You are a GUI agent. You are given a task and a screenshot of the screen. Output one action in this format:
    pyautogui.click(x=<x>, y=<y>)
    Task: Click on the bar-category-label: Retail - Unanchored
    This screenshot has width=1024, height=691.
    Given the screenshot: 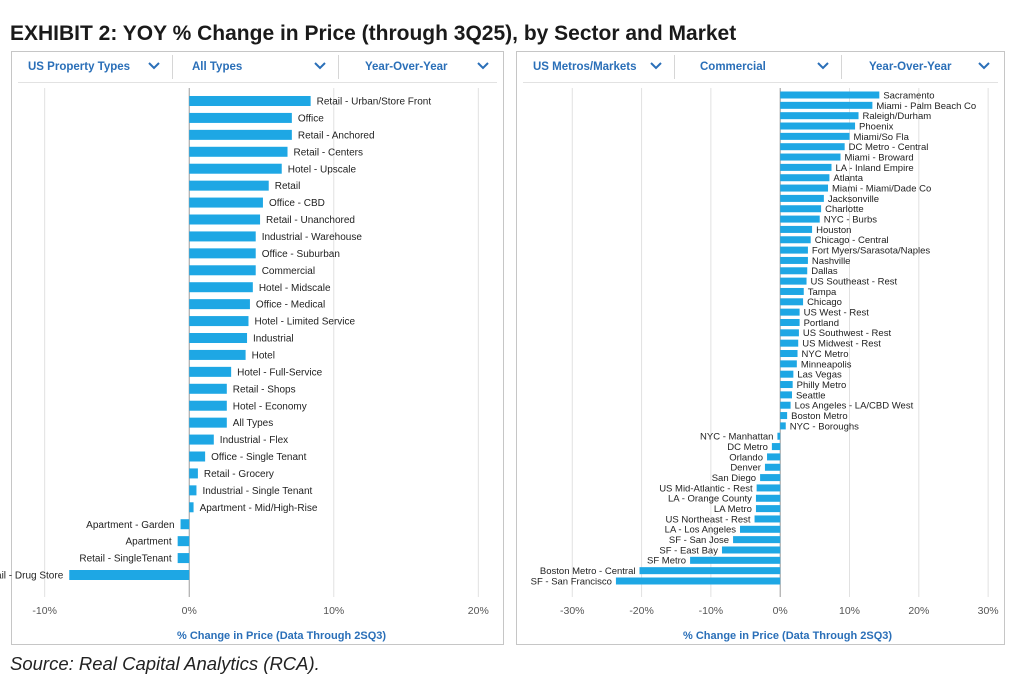 What is the action you would take?
    pyautogui.click(x=310, y=220)
    